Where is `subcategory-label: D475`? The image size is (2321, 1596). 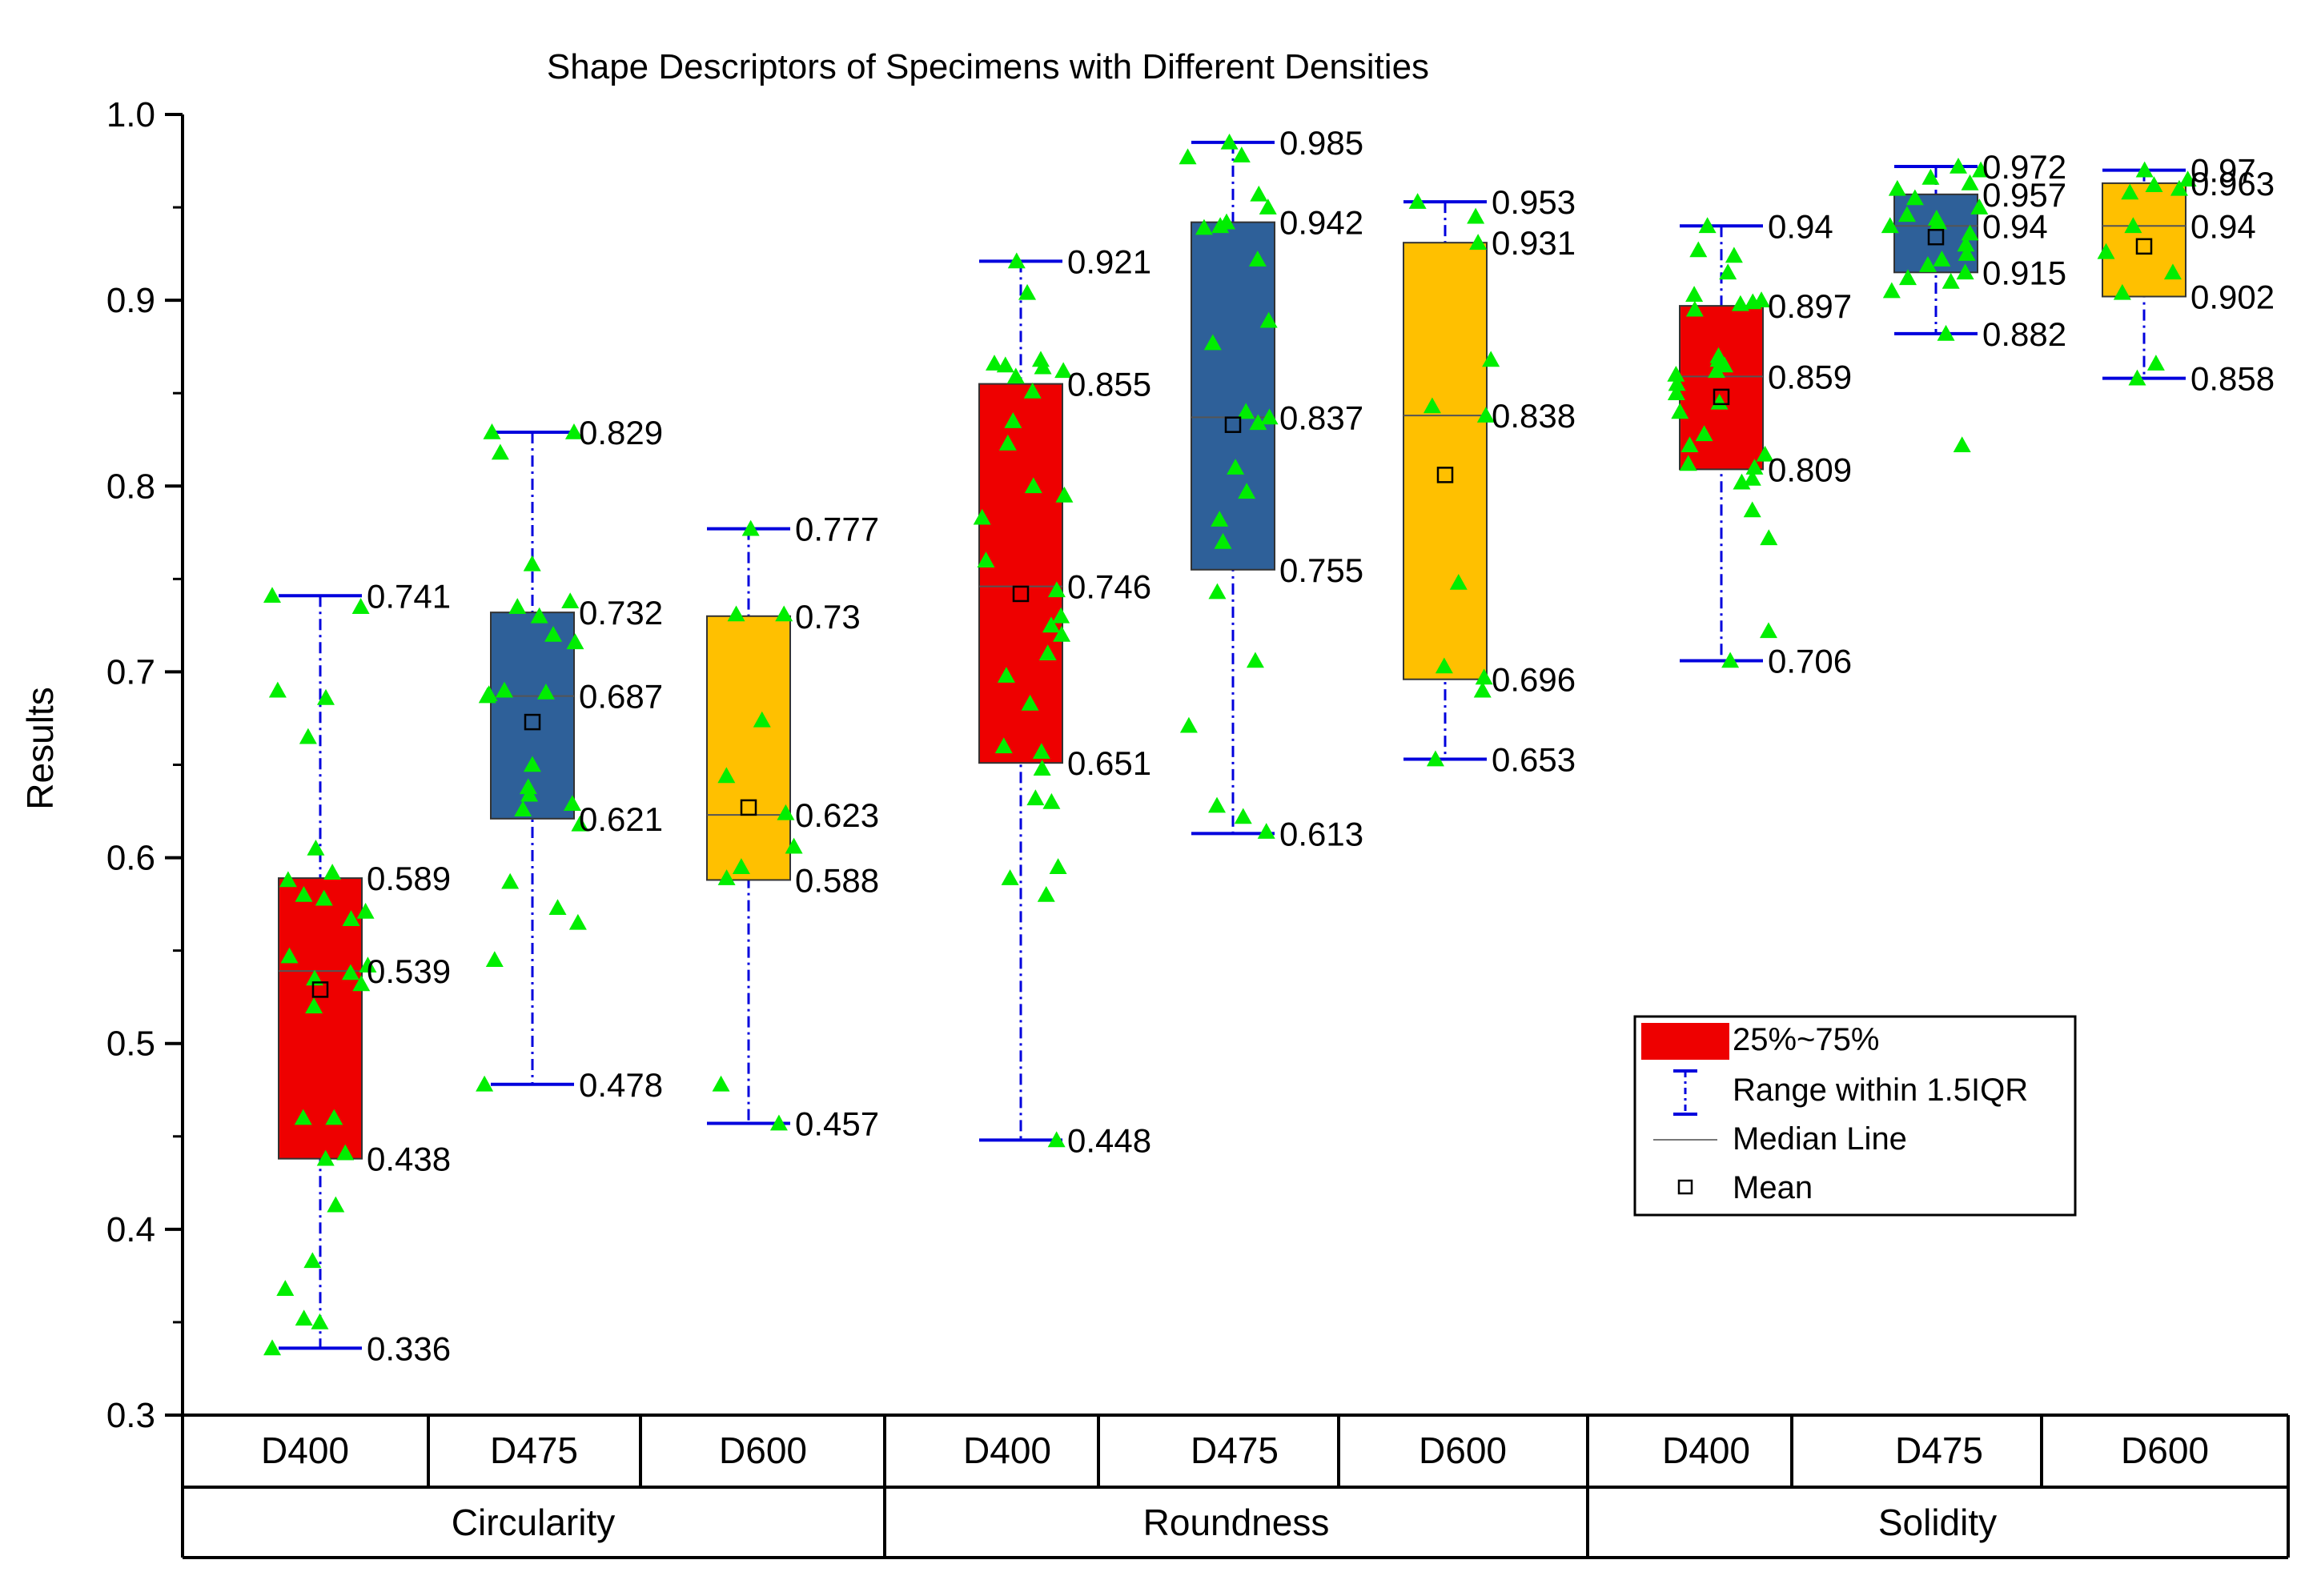 subcategory-label: D475 is located at coordinates (1235, 1450).